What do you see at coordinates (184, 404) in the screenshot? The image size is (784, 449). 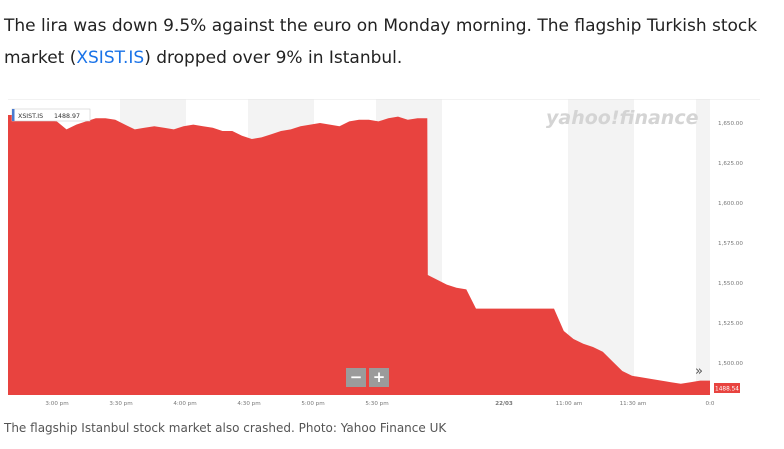 I see `x-tick-label: 4:00 pm` at bounding box center [184, 404].